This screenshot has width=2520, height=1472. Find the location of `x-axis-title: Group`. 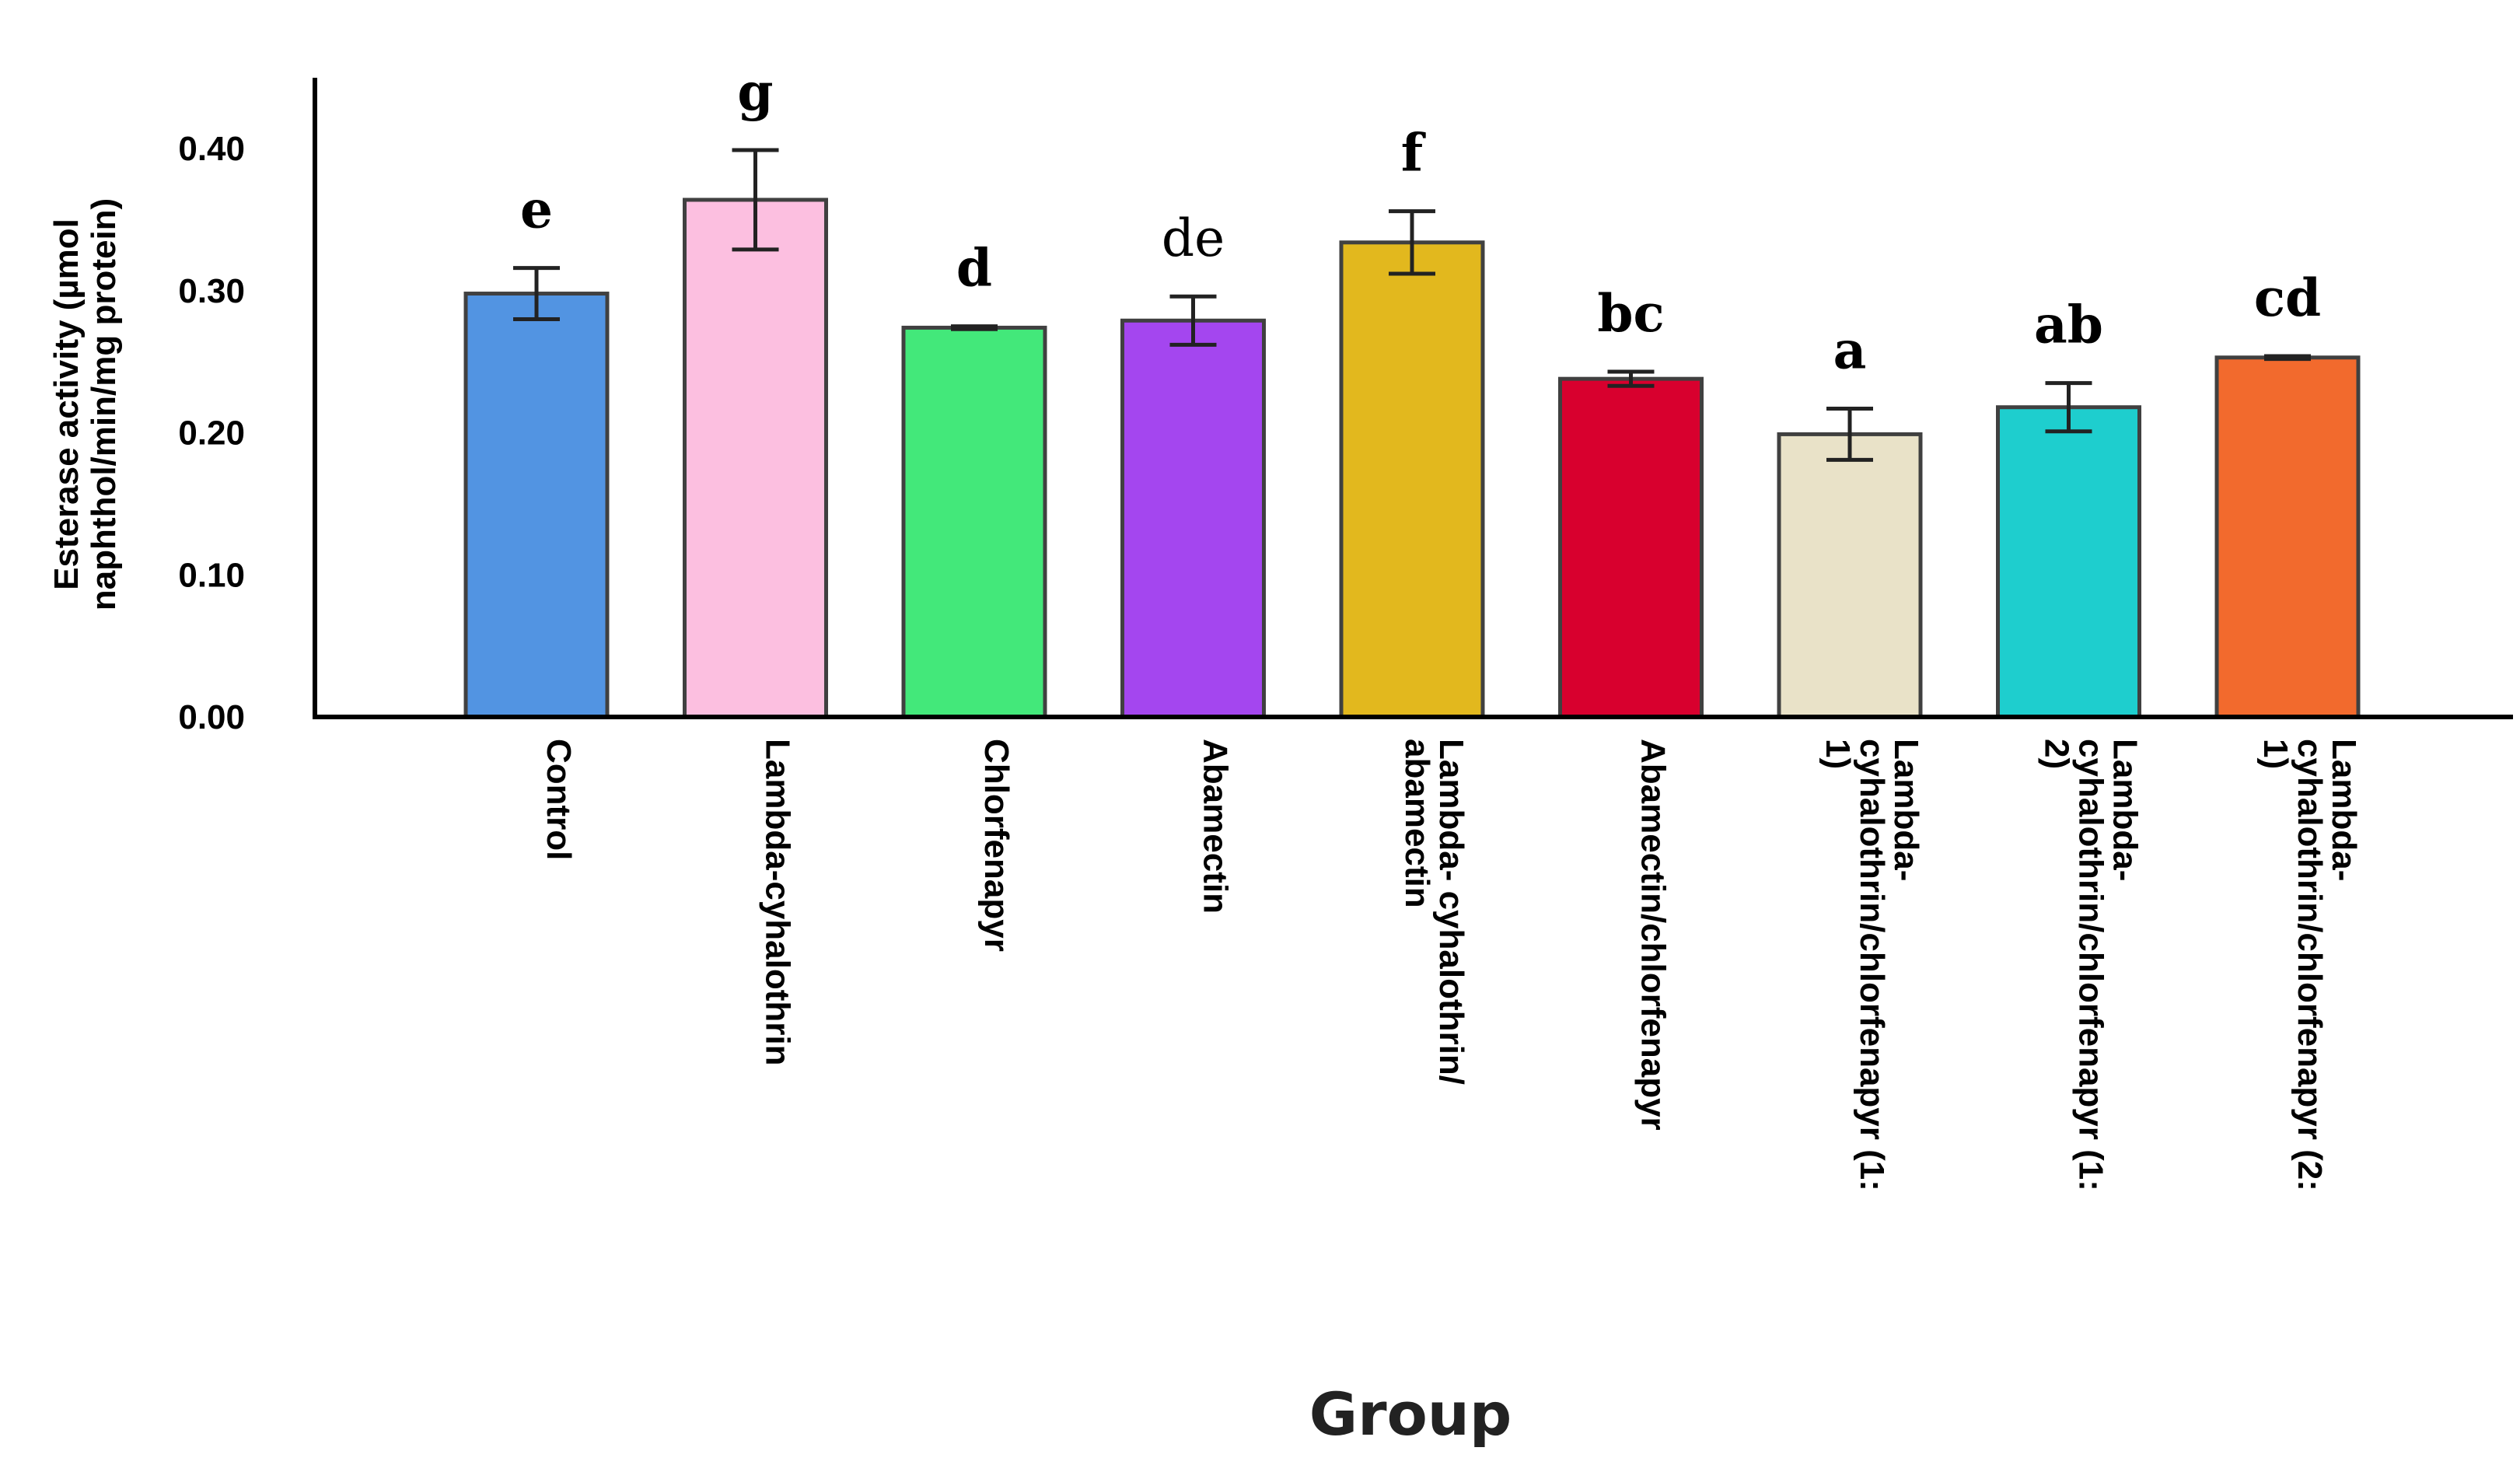

x-axis-title: Group is located at coordinates (1410, 1414).